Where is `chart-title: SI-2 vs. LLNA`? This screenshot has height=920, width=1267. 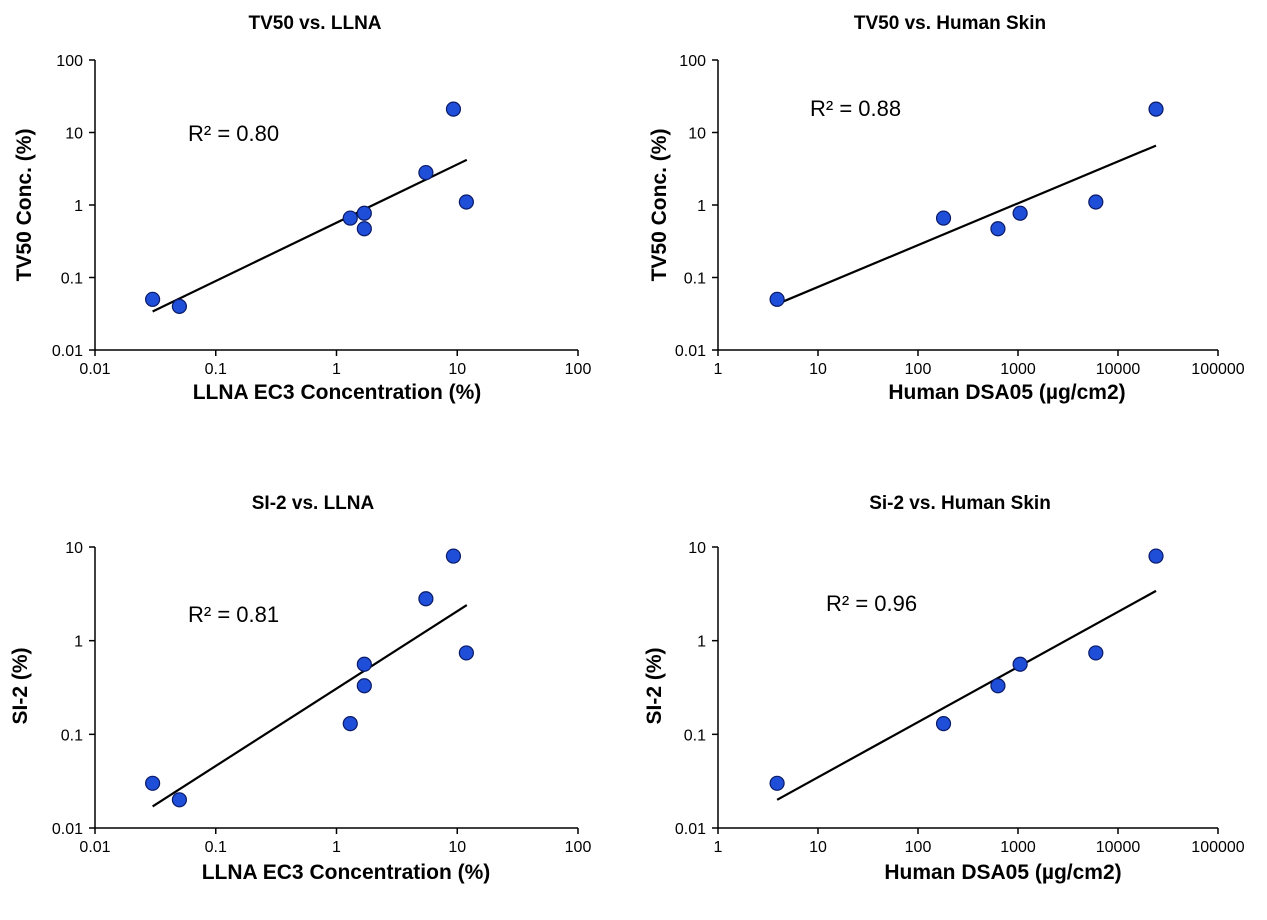
chart-title: SI-2 vs. LLNA is located at coordinates (313, 503).